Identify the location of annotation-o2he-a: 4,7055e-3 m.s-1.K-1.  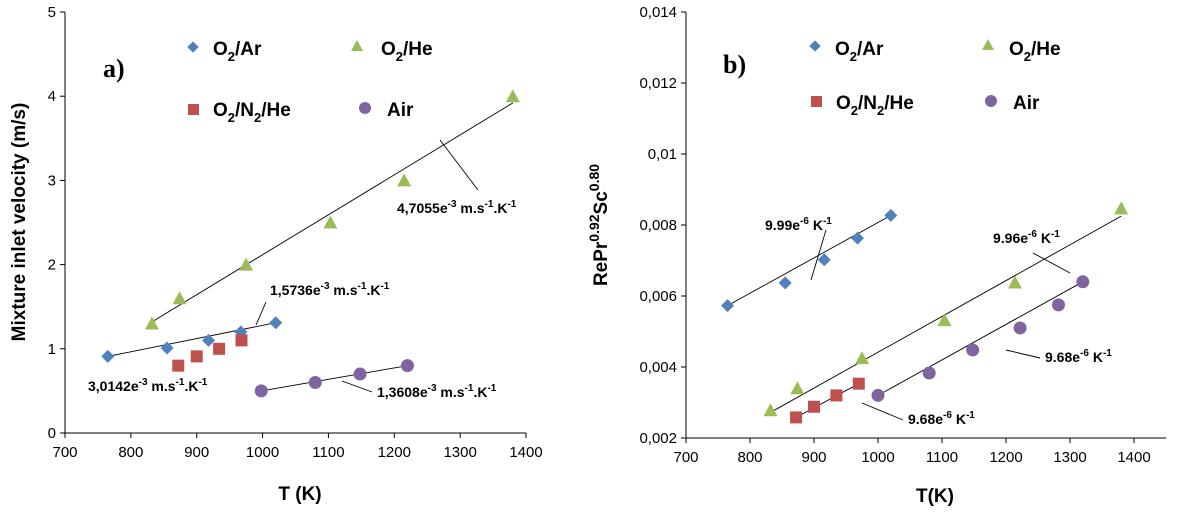
(457, 207).